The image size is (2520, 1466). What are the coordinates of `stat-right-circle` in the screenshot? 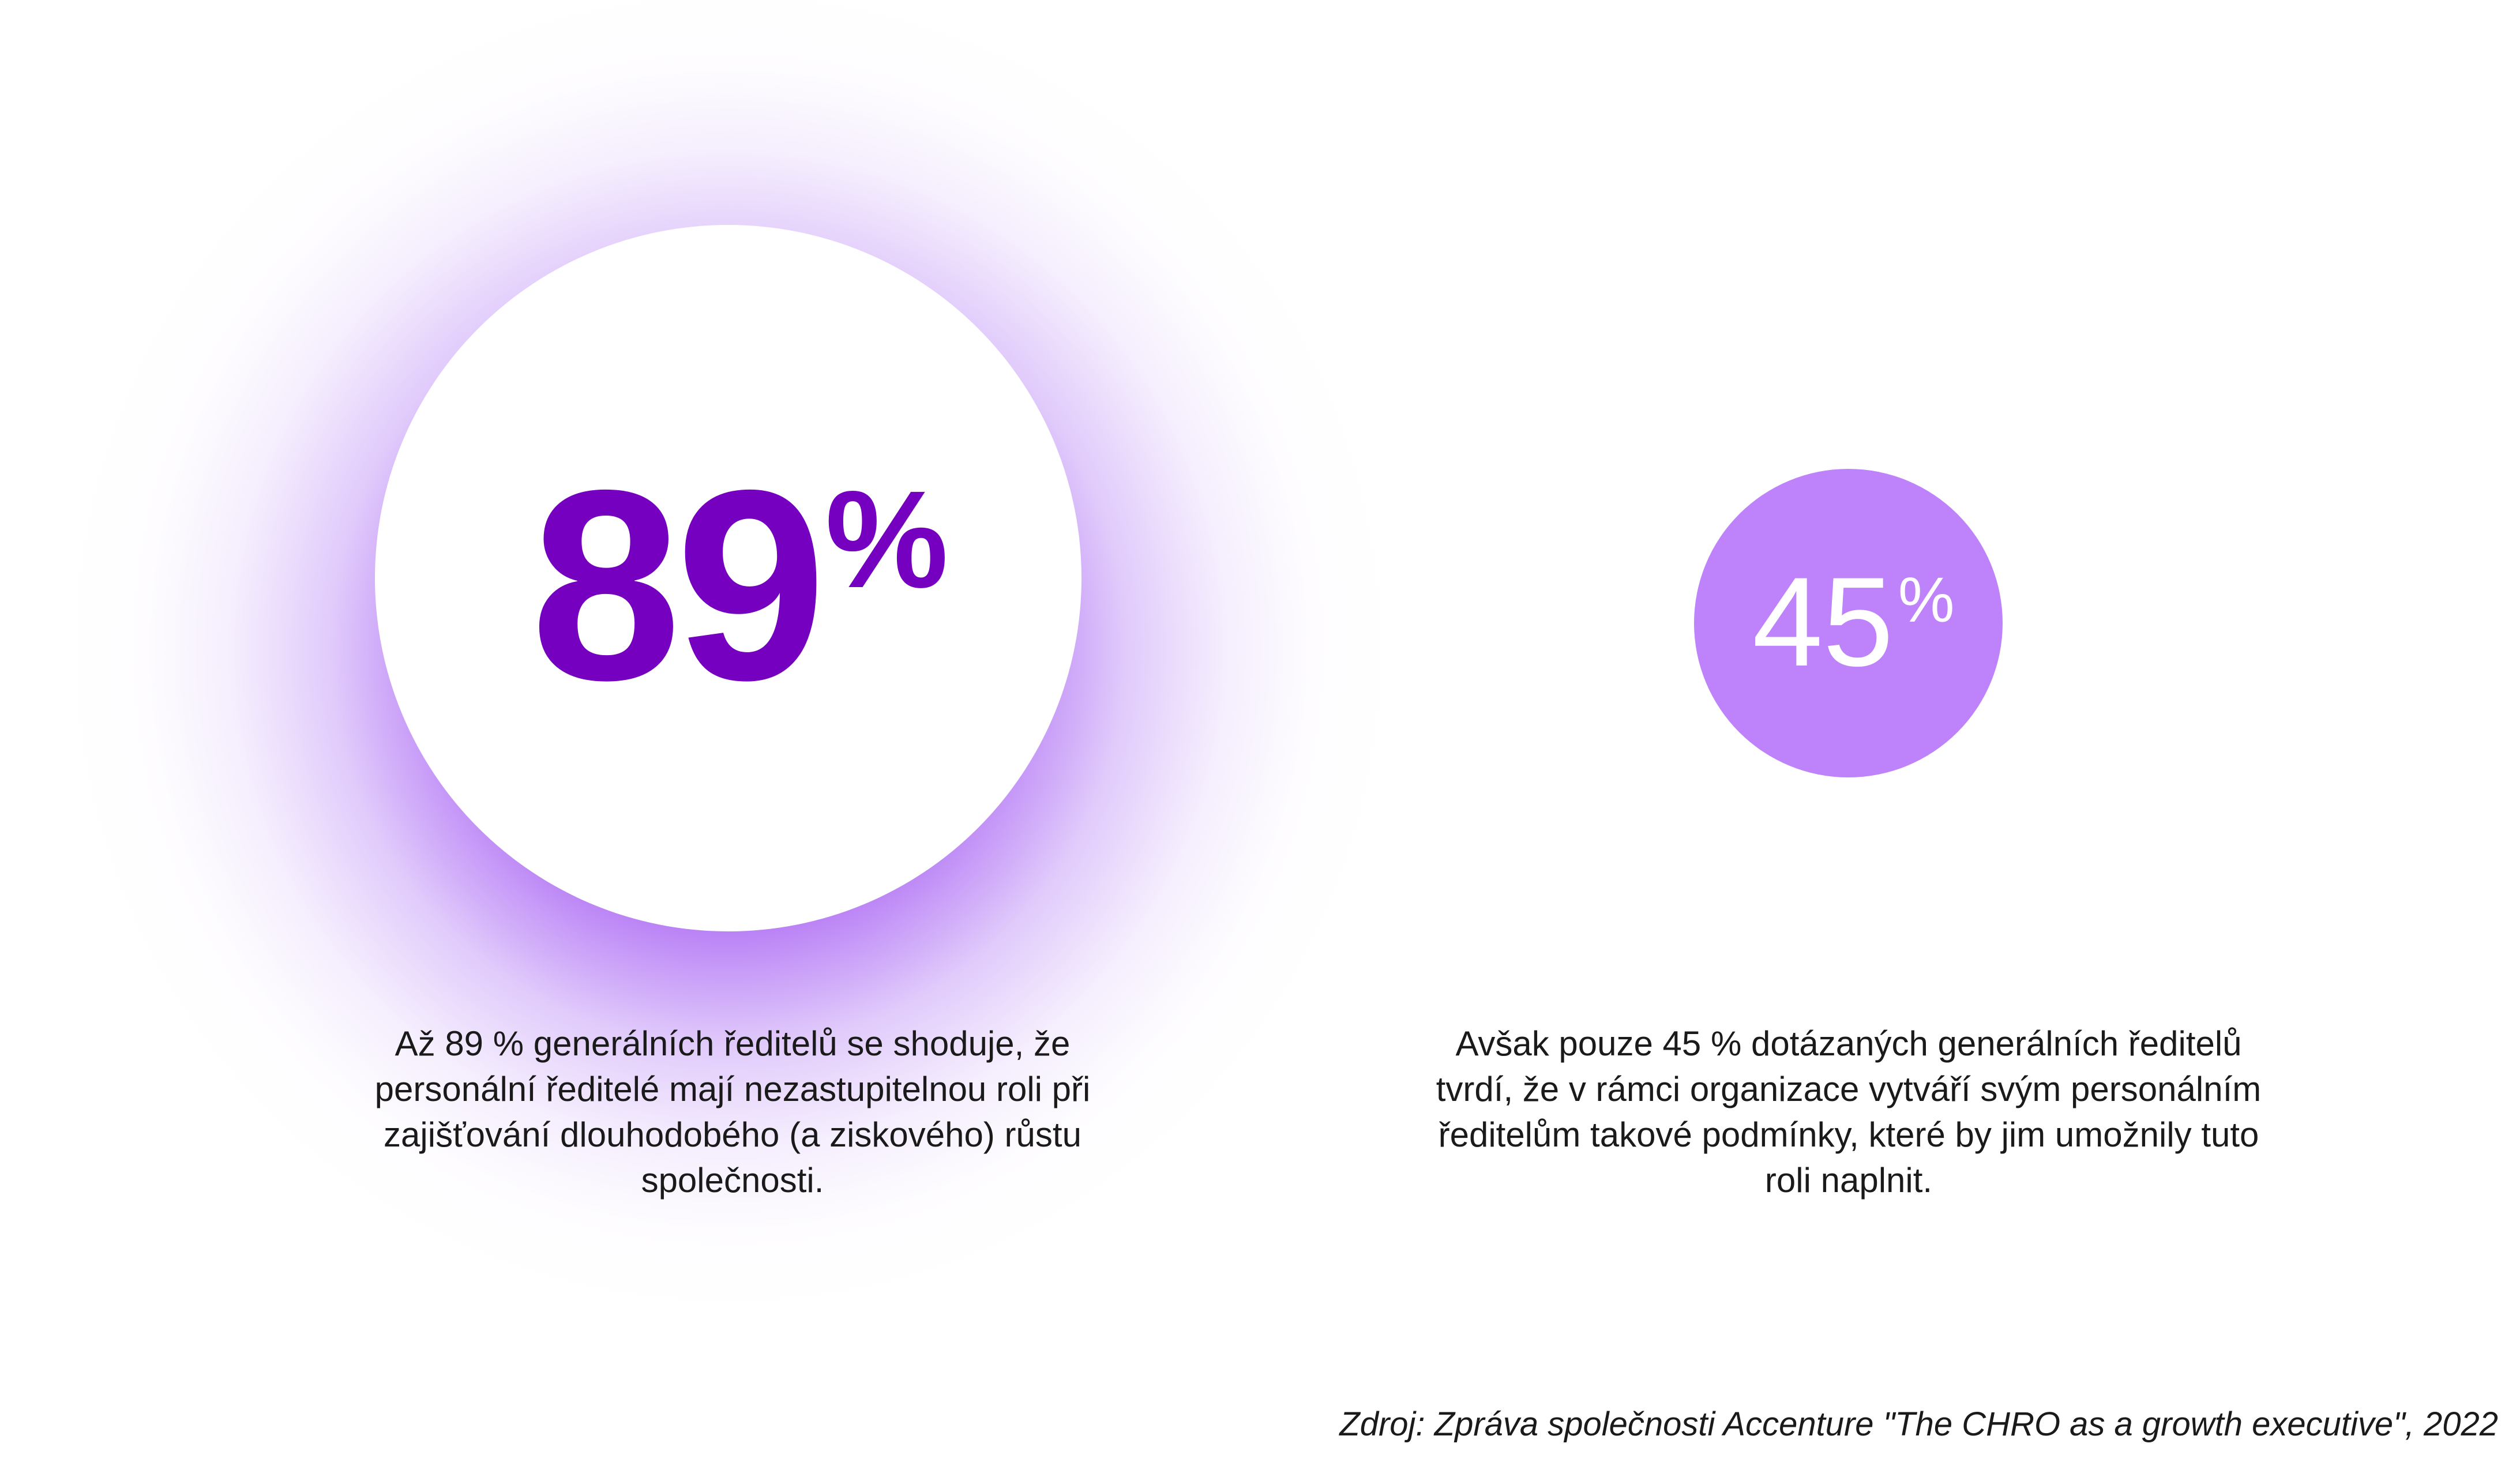 It's located at (1848, 623).